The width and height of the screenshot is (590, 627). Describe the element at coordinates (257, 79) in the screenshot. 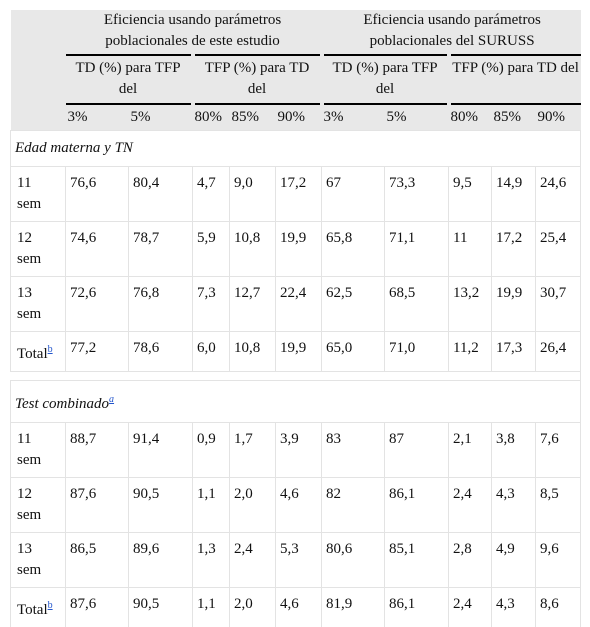

I see `subheader-tfp-this-study: TFP (%) para TD del` at that location.